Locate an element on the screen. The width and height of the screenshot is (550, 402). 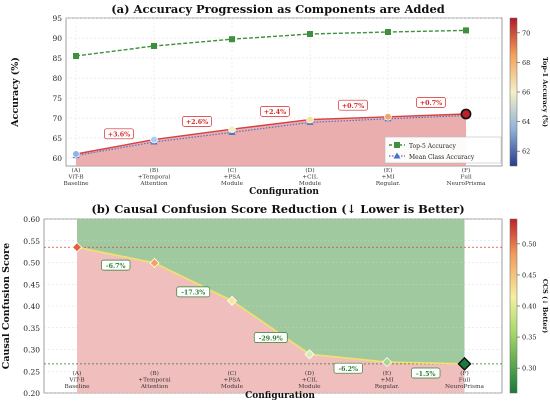
chart-b-colorbar-ticks: 0.30 0.35 0.40 0.45 0.50 is located at coordinates (526, 306).